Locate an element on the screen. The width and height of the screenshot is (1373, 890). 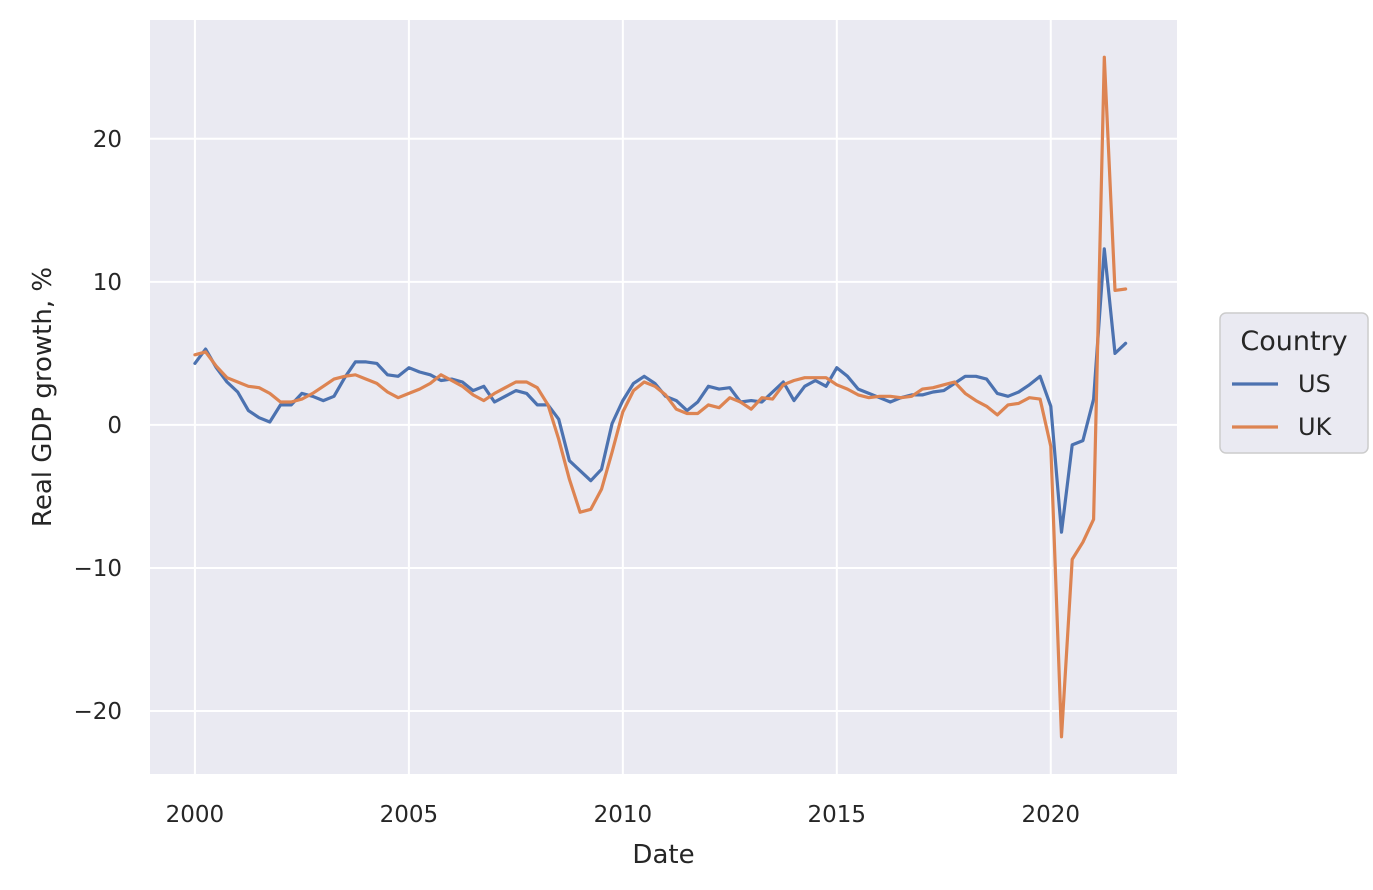
x-axis-ticks: 2000 2005 2010 2015 2020 is located at coordinates (623, 815).